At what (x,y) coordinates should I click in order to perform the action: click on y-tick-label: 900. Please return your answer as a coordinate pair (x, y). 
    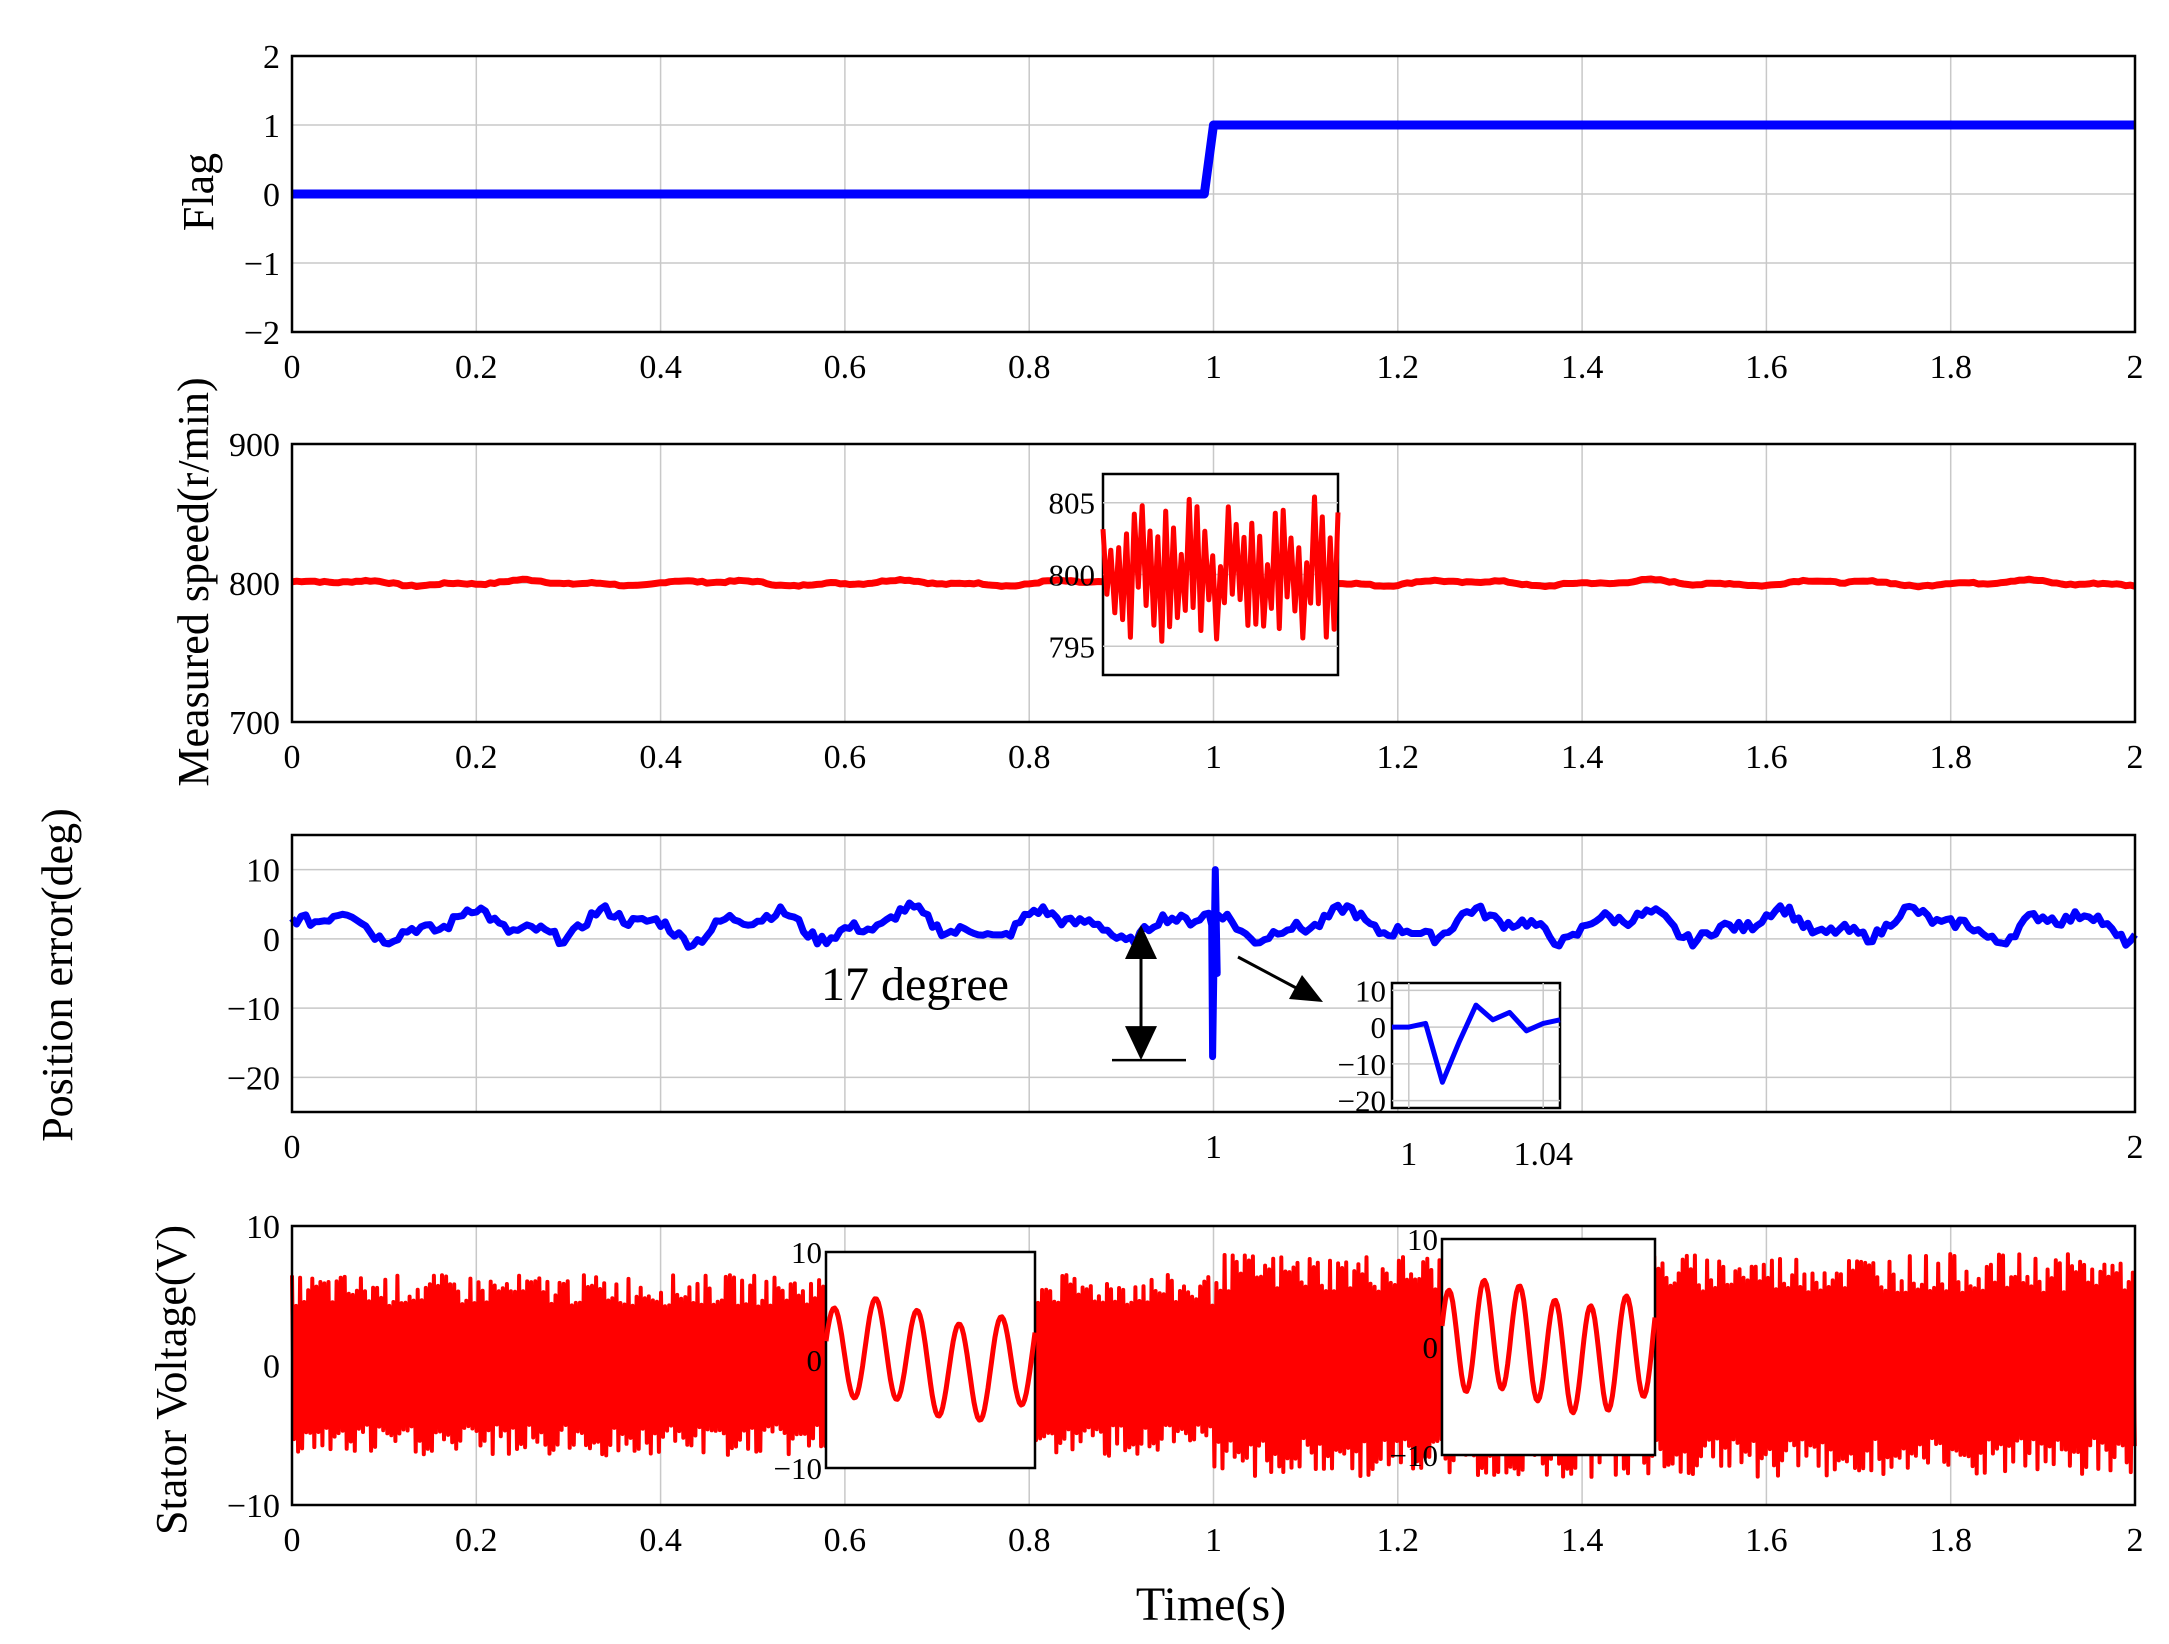
    Looking at the image, I should click on (254, 445).